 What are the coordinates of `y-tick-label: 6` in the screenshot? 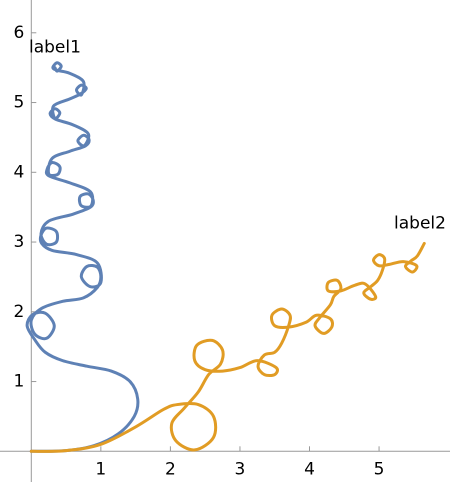 It's located at (18, 33).